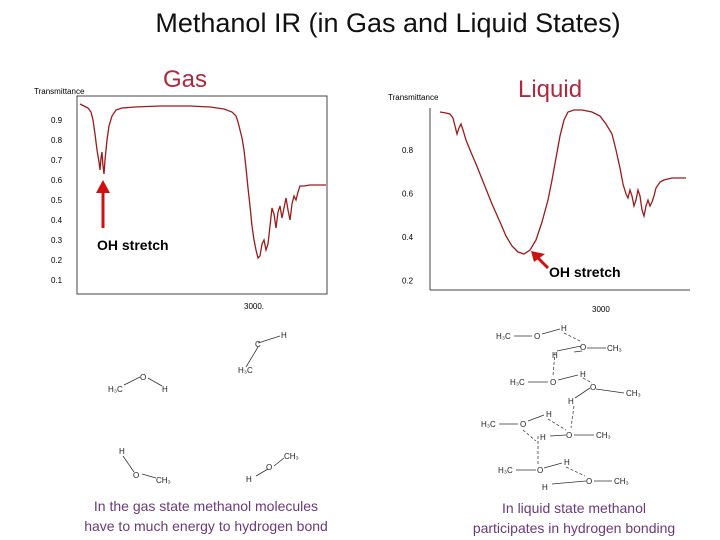 Image resolution: width=720 pixels, height=540 pixels. What do you see at coordinates (133, 245) in the screenshot?
I see `gas-oh-label: OH stretch` at bounding box center [133, 245].